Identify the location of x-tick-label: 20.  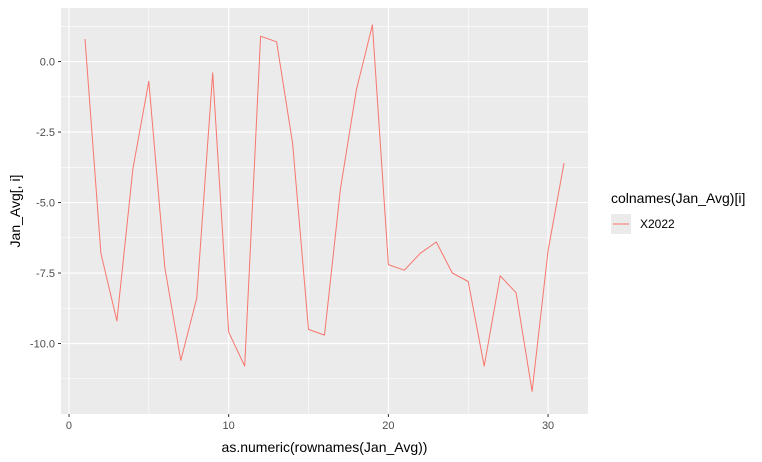
(388, 426).